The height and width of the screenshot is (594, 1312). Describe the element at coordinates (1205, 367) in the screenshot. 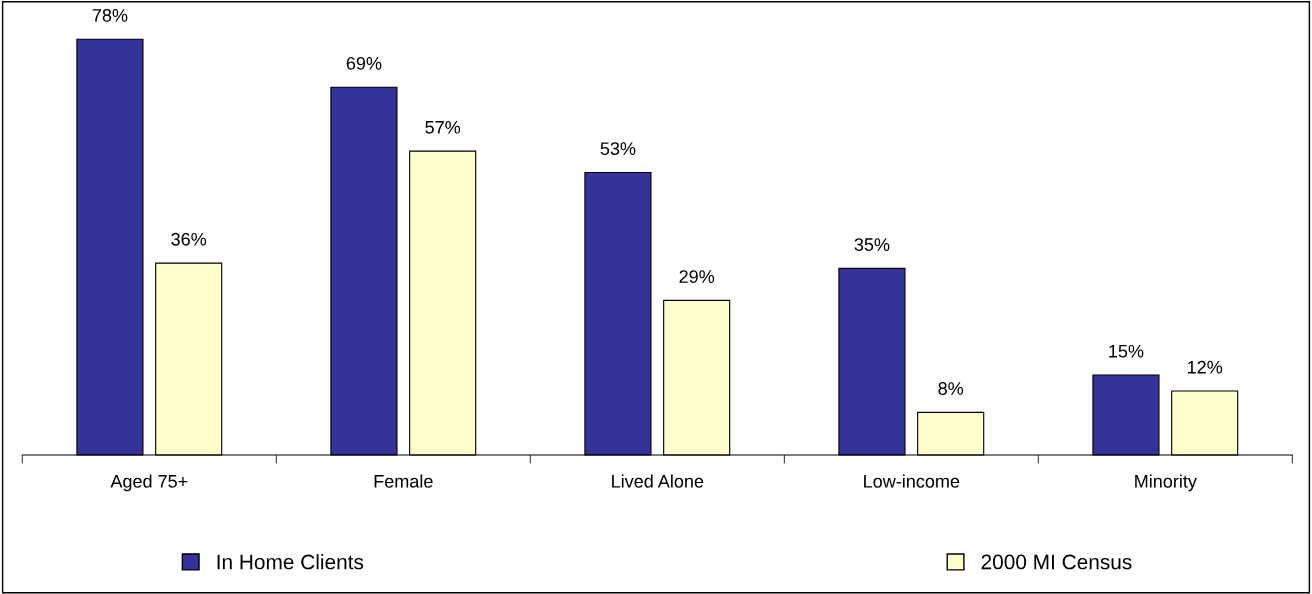

I see `data-label: 12%` at that location.